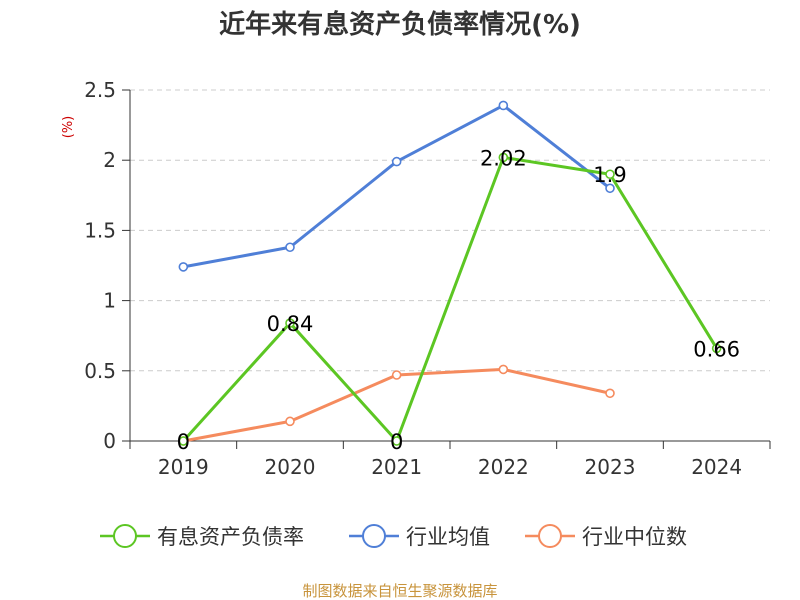 The width and height of the screenshot is (800, 600). Describe the element at coordinates (109, 160) in the screenshot. I see `y-tick-label: 2` at that location.